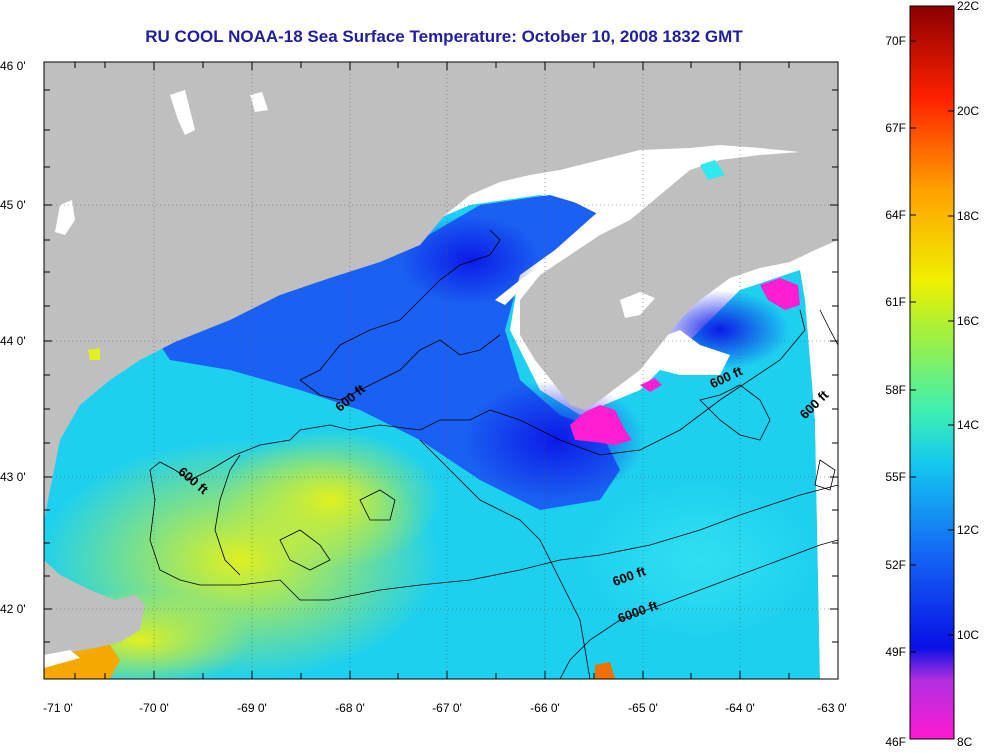  Describe the element at coordinates (601, 425) in the screenshot. I see `cold-patch-south-nova-scotia` at that location.